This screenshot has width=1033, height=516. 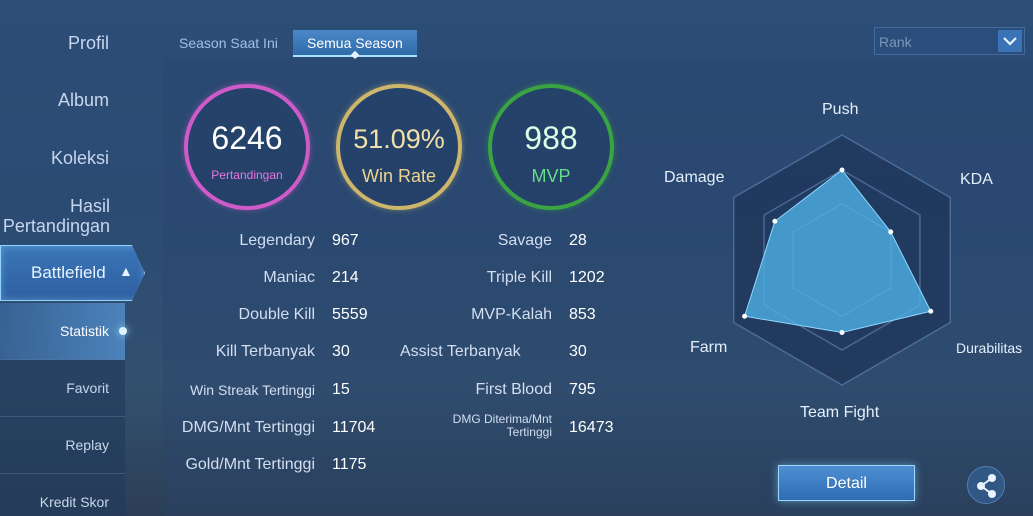 What do you see at coordinates (84, 331) in the screenshot?
I see `subnav-item-label: Statistik` at bounding box center [84, 331].